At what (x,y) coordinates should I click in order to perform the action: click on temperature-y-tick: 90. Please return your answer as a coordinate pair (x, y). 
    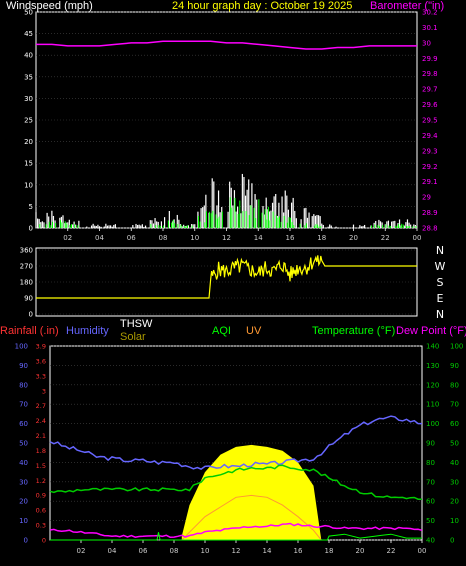
    Looking at the image, I should click on (430, 444).